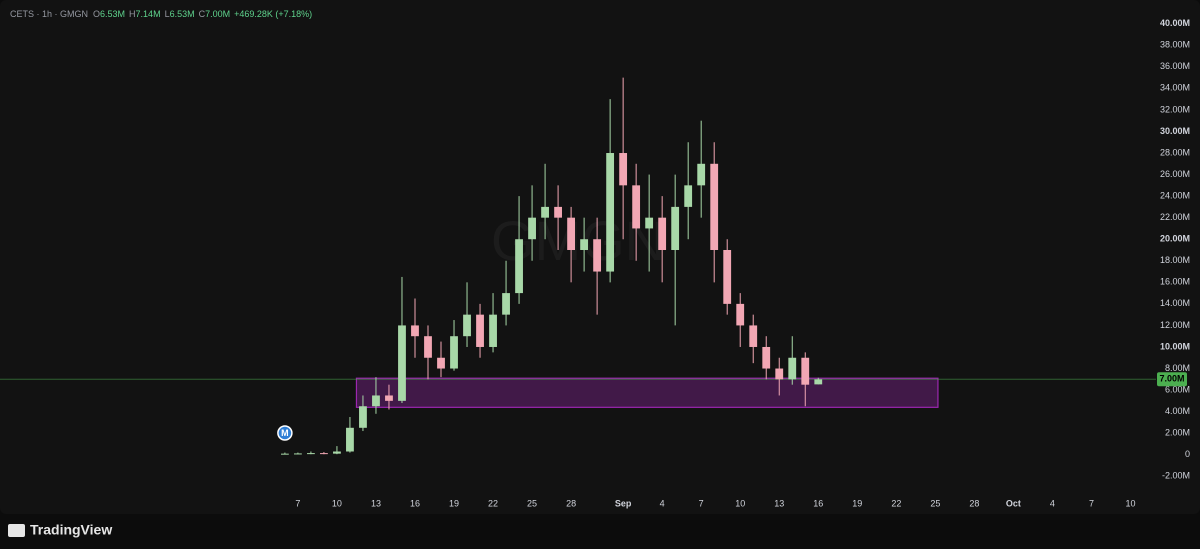 Image resolution: width=1200 pixels, height=549 pixels. What do you see at coordinates (1175, 45) in the screenshot?
I see `y-tick-label: 38.00M` at bounding box center [1175, 45].